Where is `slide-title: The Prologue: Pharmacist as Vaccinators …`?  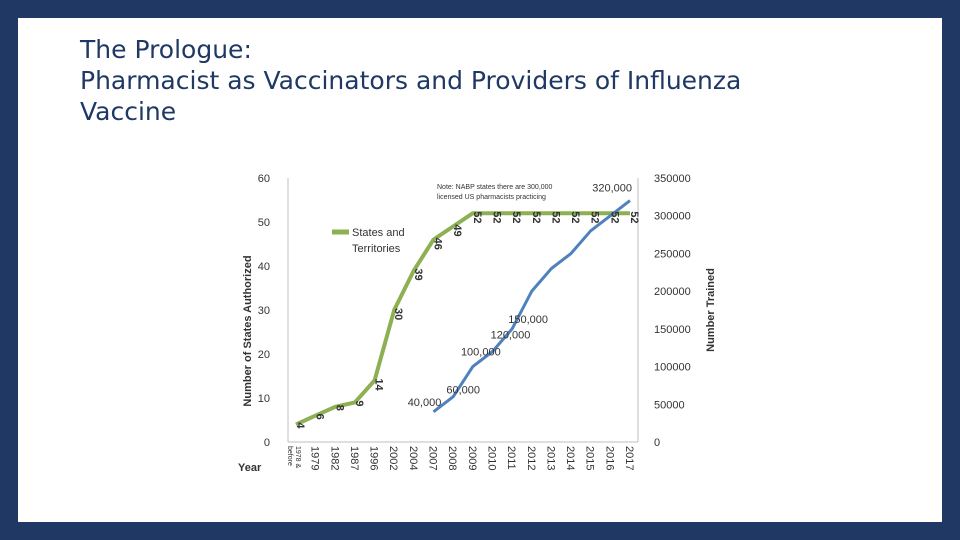 slide-title: The Prologue: Pharmacist as Vaccinators … is located at coordinates (410, 80).